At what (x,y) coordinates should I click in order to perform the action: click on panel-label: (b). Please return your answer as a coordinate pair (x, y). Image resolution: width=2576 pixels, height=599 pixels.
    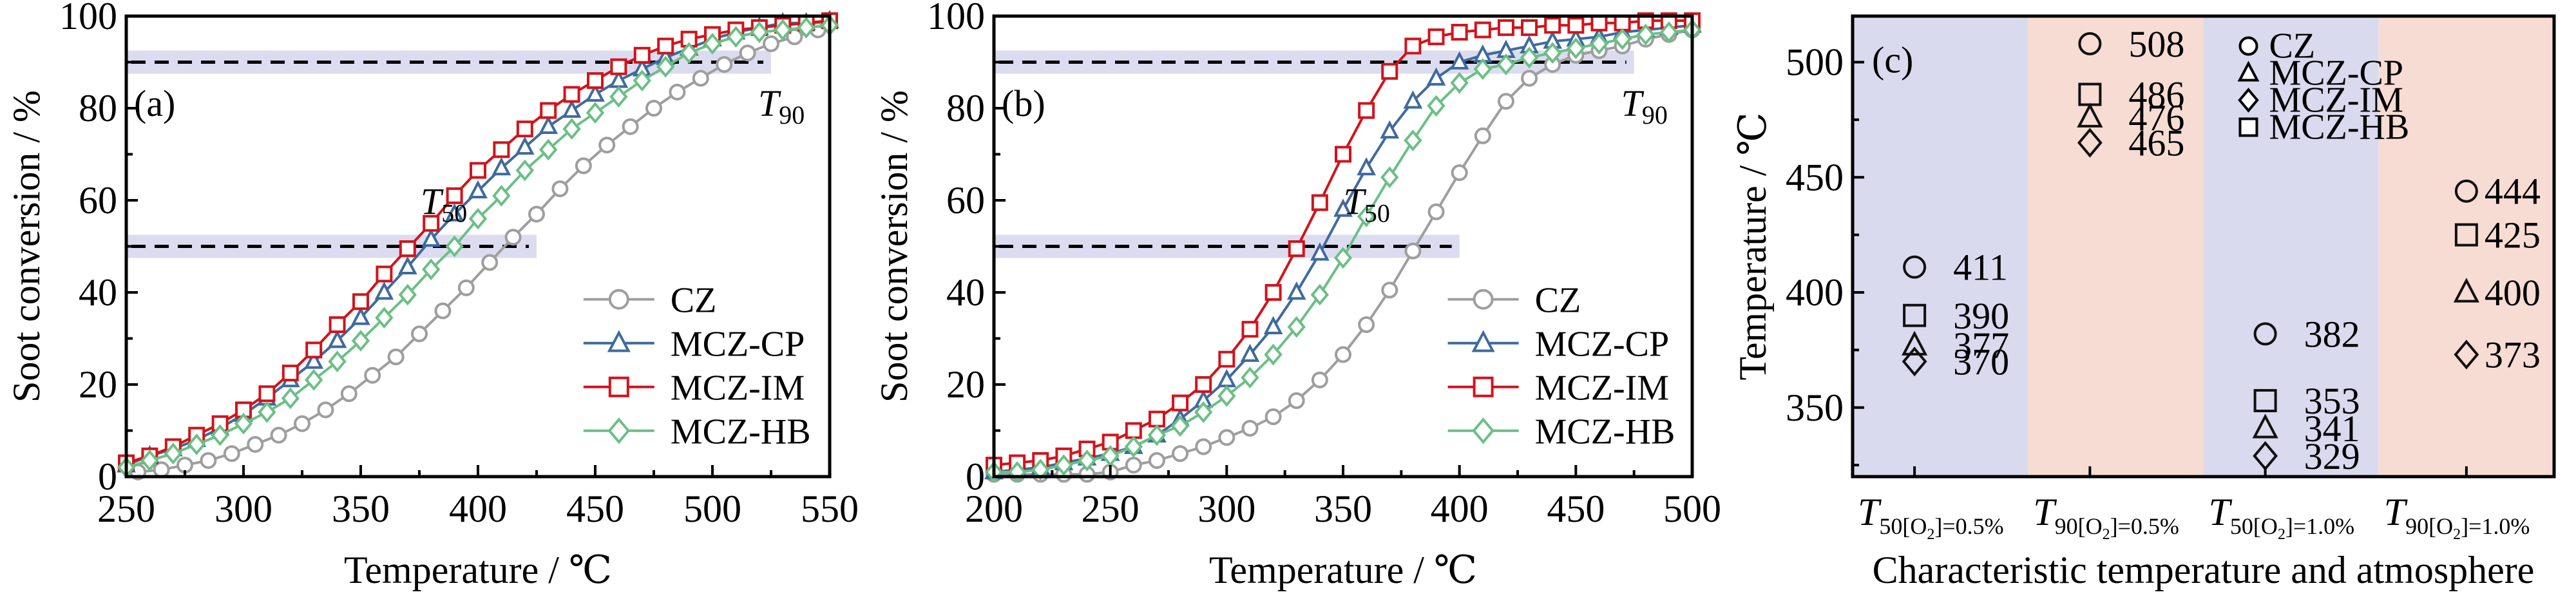
    Looking at the image, I should click on (1024, 103).